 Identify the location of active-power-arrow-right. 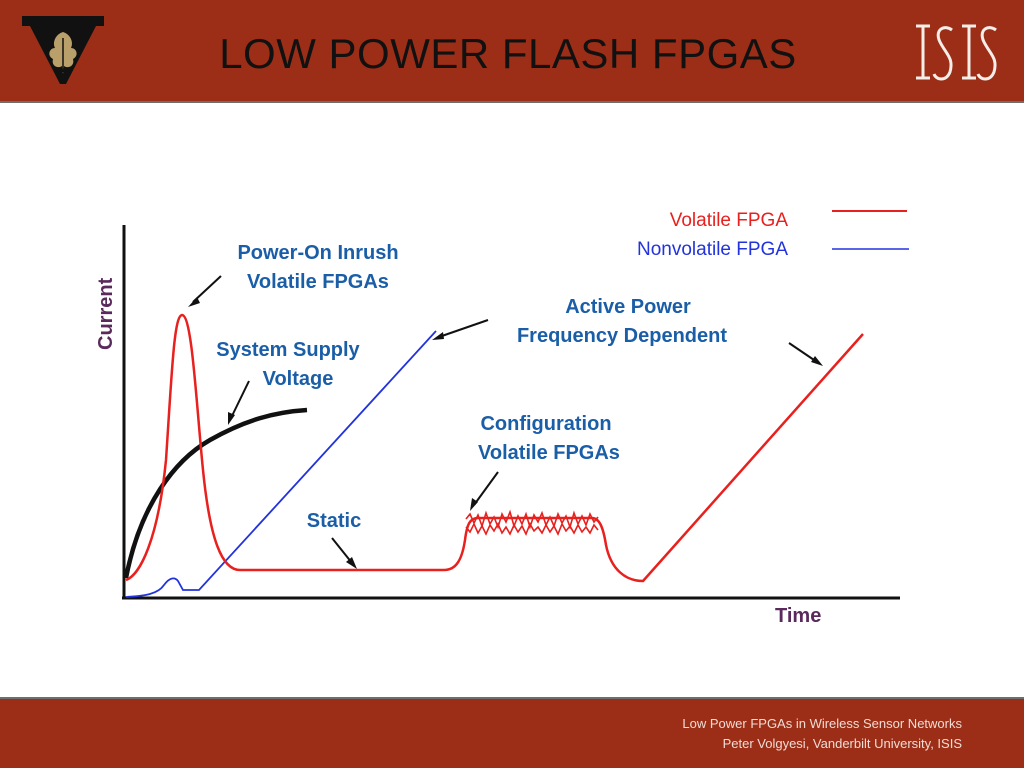
(805, 354).